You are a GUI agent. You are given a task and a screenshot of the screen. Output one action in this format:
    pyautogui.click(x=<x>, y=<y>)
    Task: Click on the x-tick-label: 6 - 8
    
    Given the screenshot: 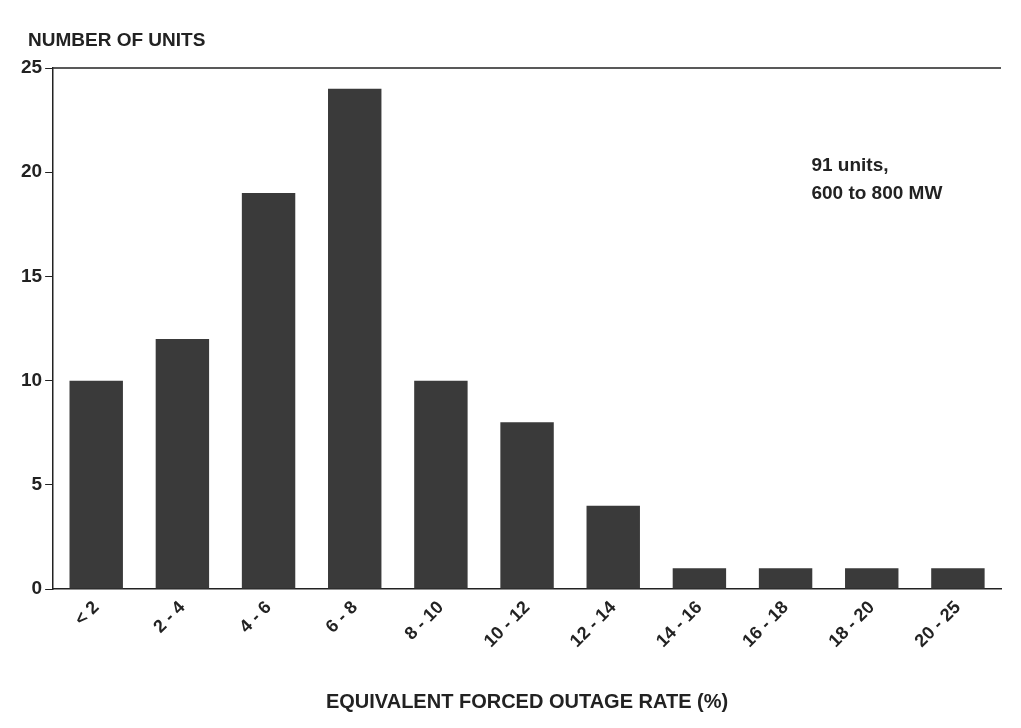 What is the action you would take?
    pyautogui.click(x=341, y=616)
    